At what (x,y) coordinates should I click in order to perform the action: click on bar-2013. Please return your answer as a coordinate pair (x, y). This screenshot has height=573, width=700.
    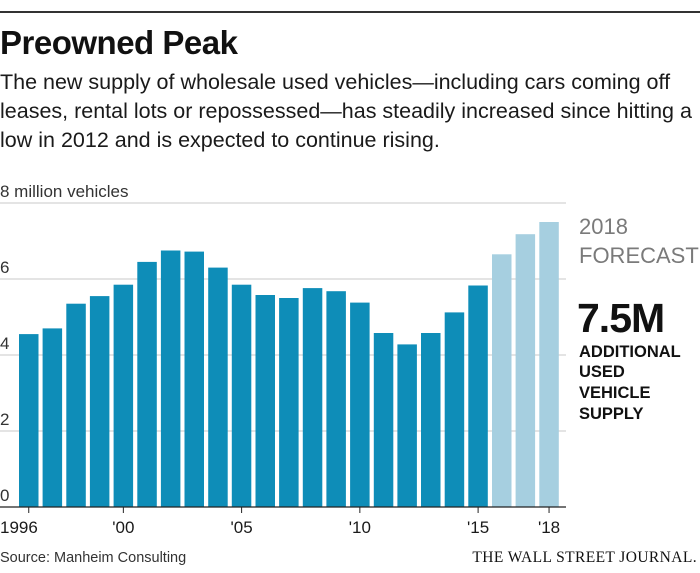
    Looking at the image, I should click on (431, 420).